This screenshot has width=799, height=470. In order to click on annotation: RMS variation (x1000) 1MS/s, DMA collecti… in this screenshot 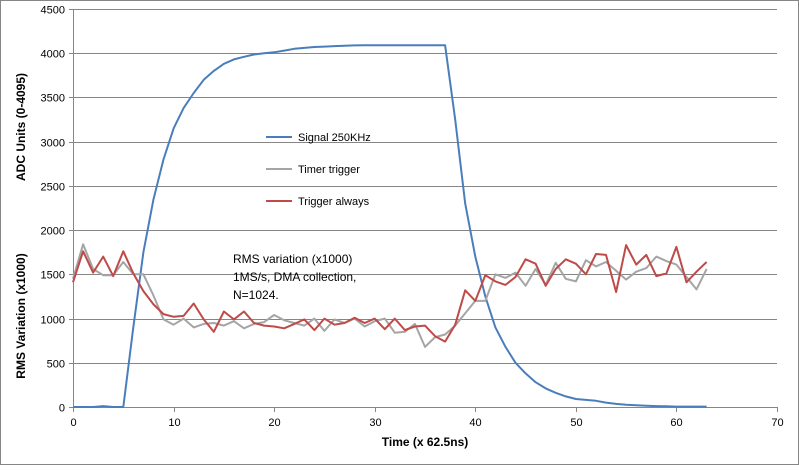, I will do `click(294, 277)`.